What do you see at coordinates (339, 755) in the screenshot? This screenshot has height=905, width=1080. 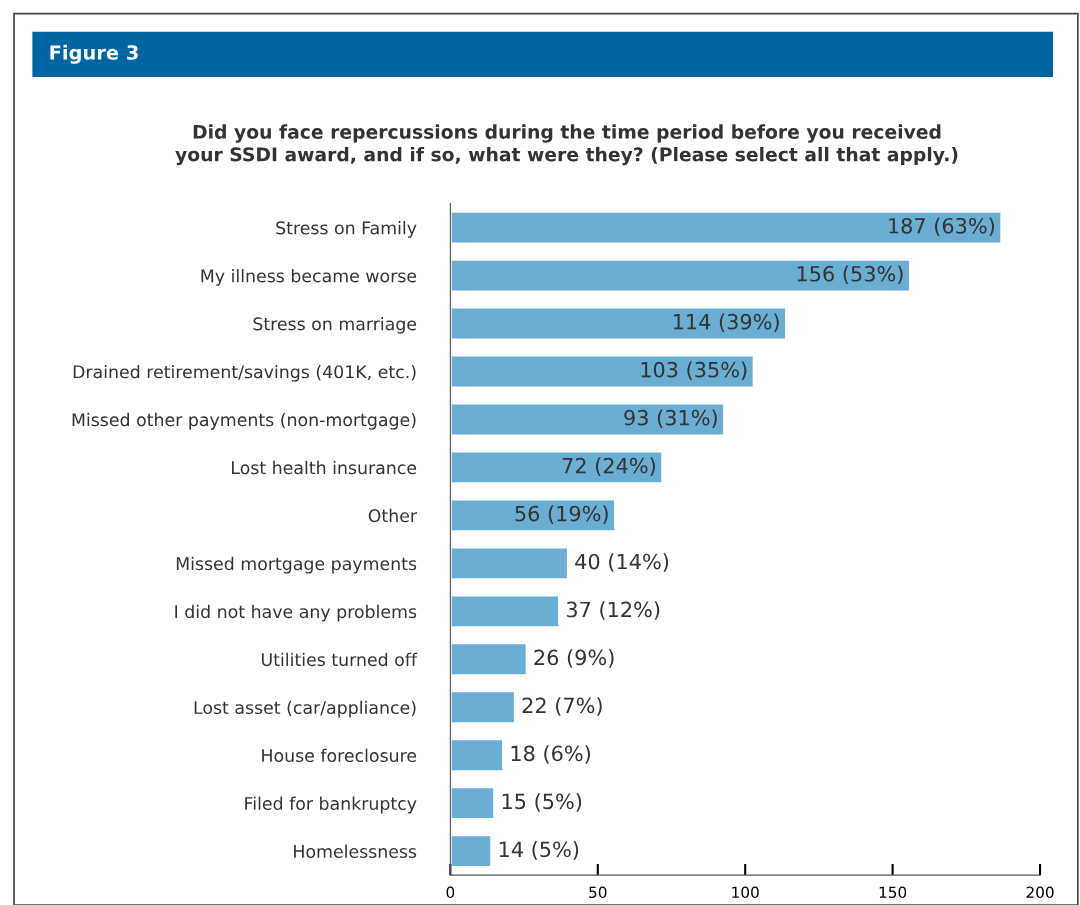 I see `y-tick-label: House foreclosure` at bounding box center [339, 755].